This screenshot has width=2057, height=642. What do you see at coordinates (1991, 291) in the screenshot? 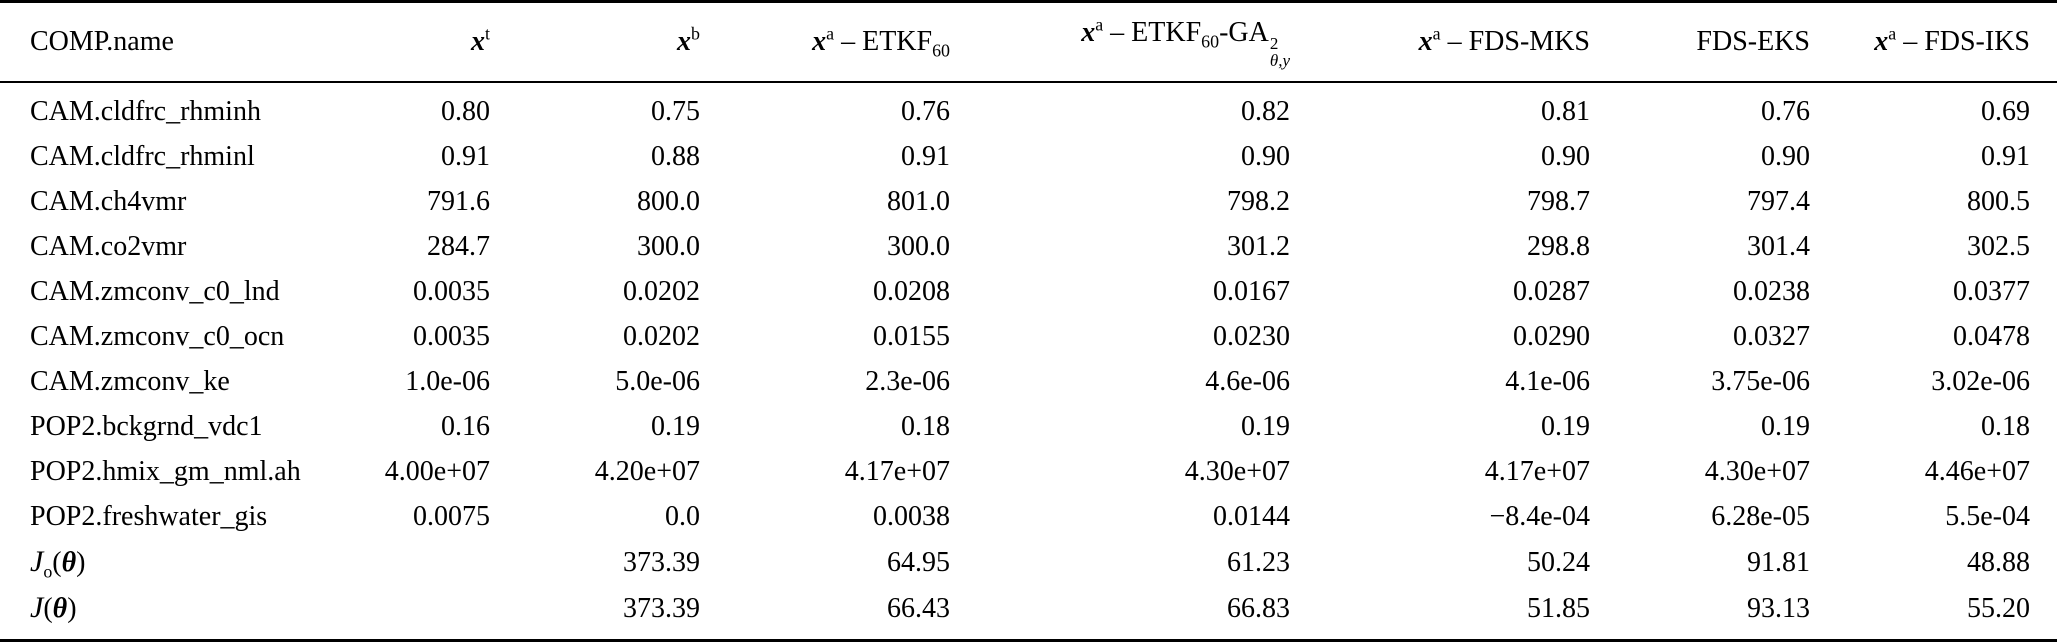
I see `cell-value: 0.0377` at bounding box center [1991, 291].